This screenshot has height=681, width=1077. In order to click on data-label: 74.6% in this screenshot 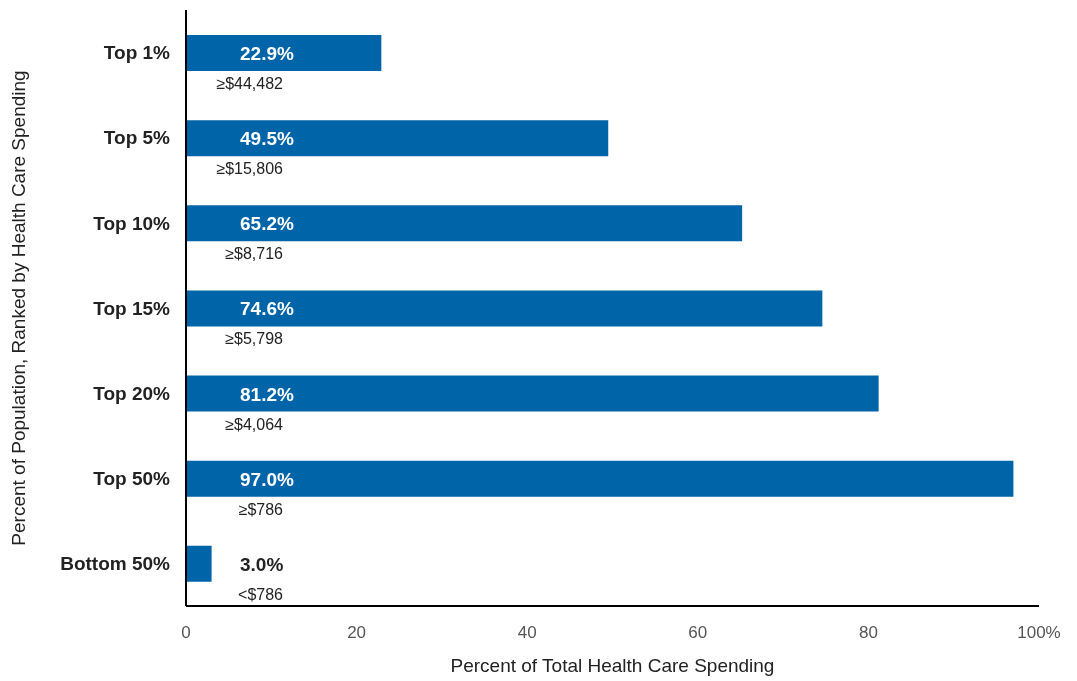, I will do `click(267, 309)`.